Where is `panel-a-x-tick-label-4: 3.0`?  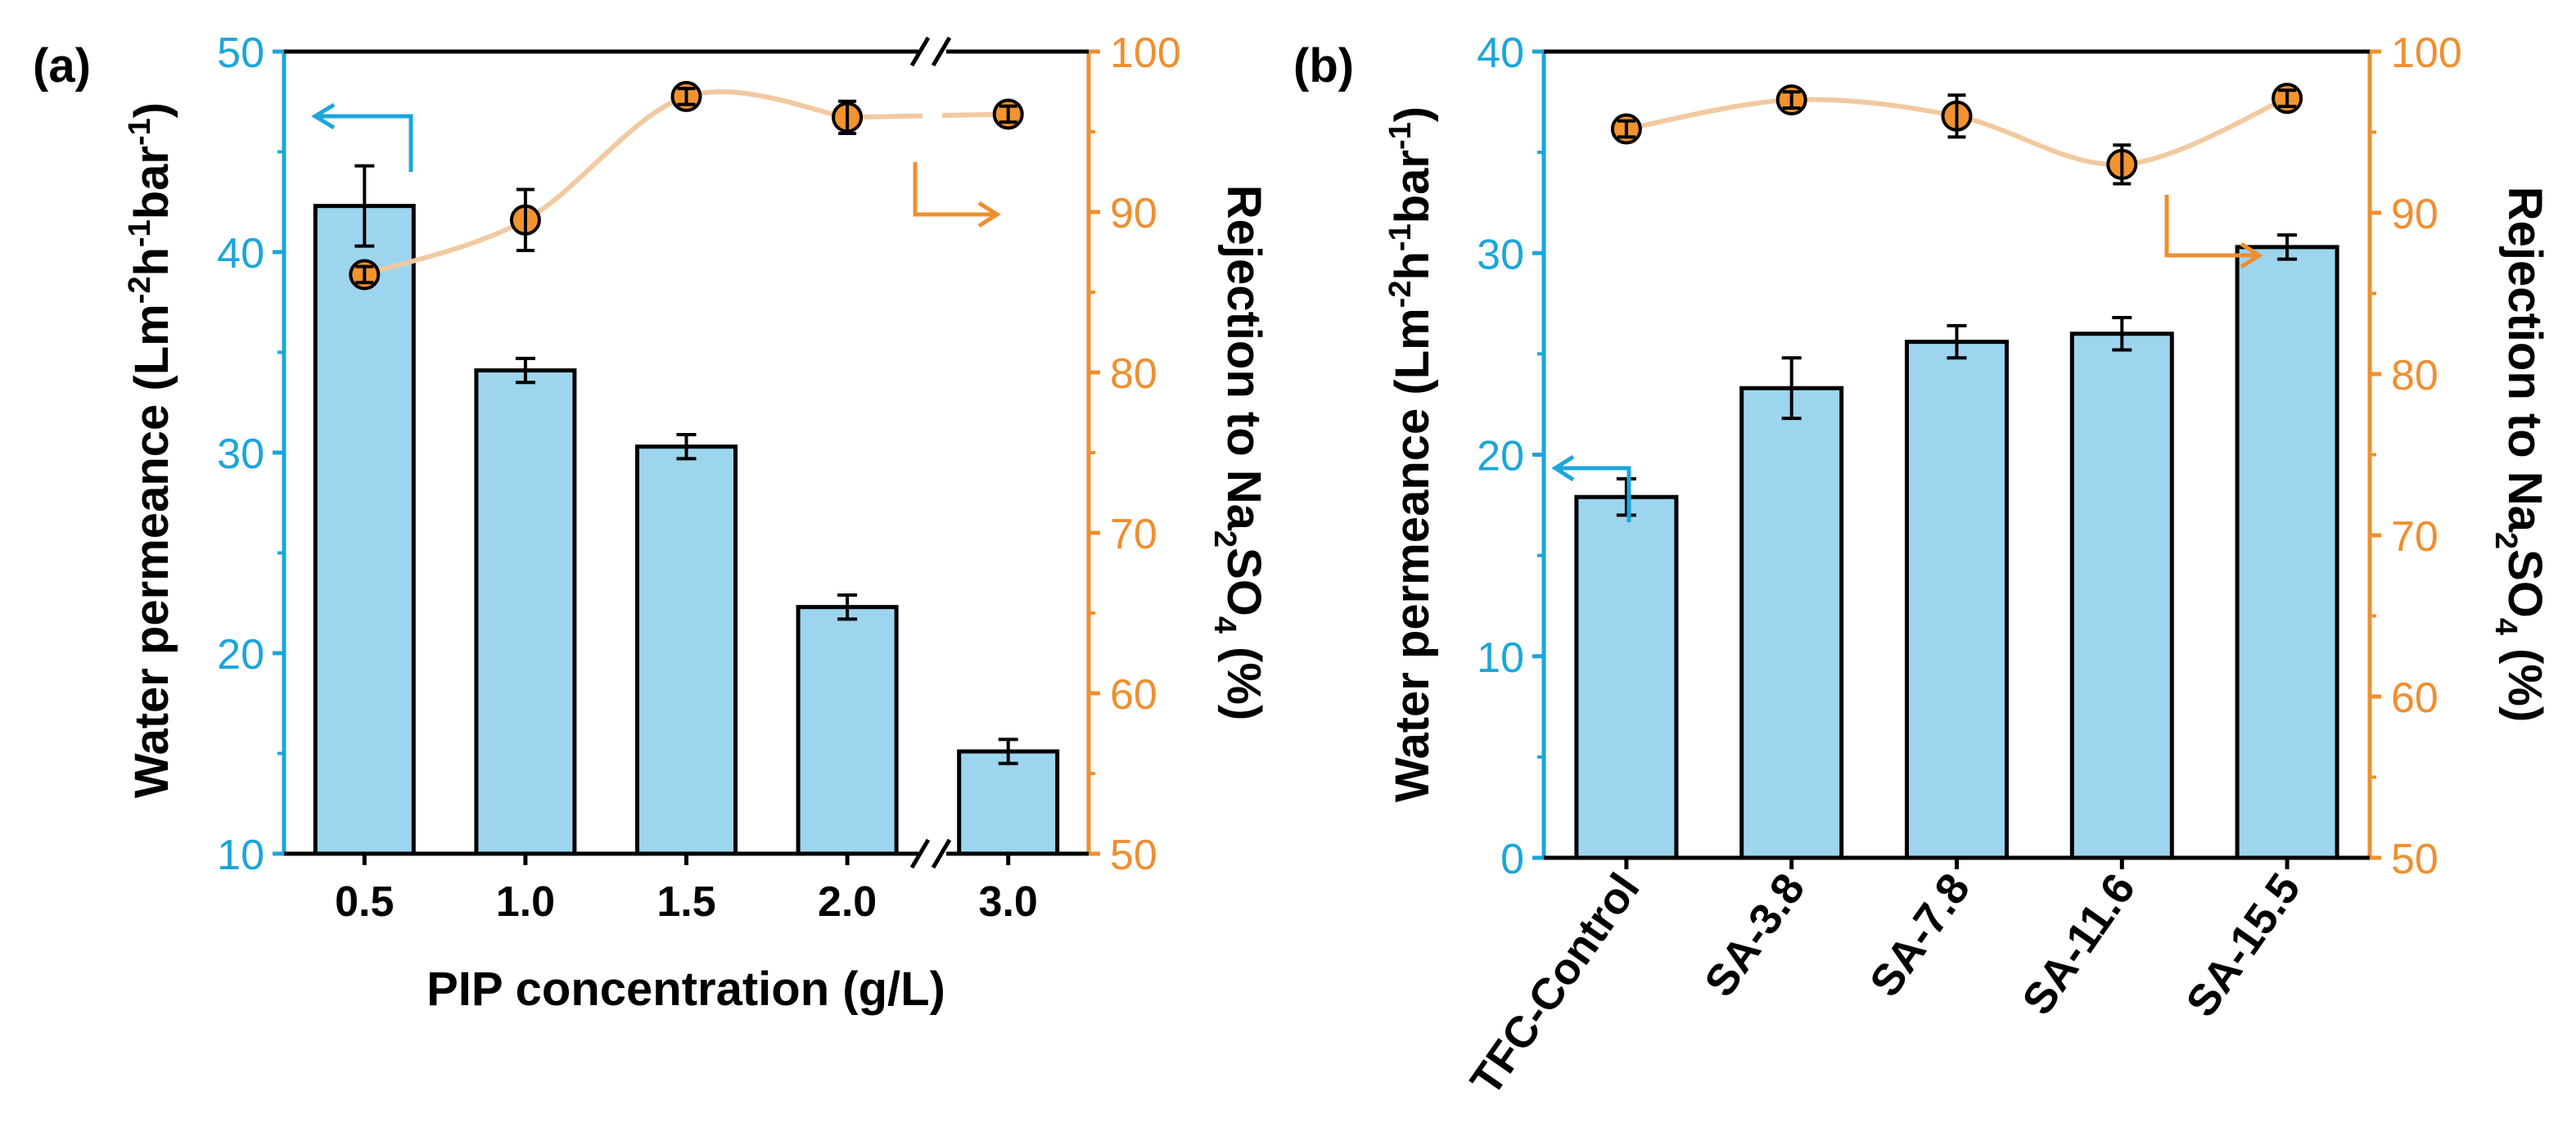 panel-a-x-tick-label-4: 3.0 is located at coordinates (1008, 902).